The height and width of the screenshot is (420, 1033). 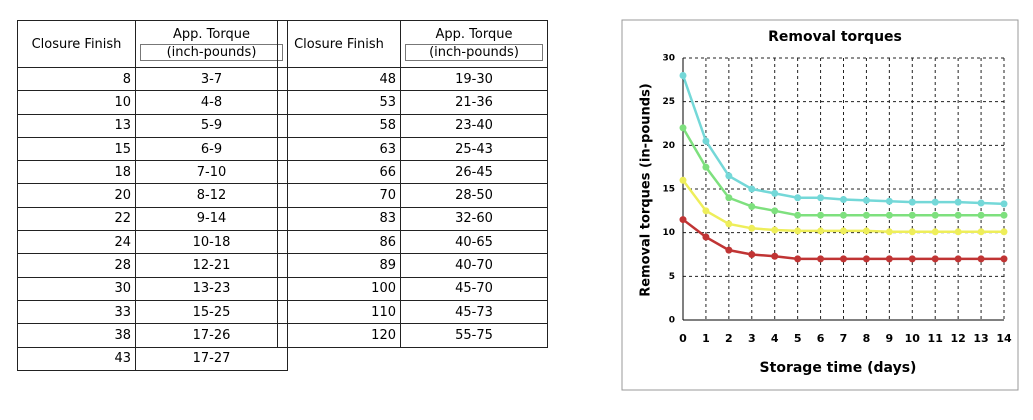 I want to click on app-torque: 3-7, so click(x=211, y=79).